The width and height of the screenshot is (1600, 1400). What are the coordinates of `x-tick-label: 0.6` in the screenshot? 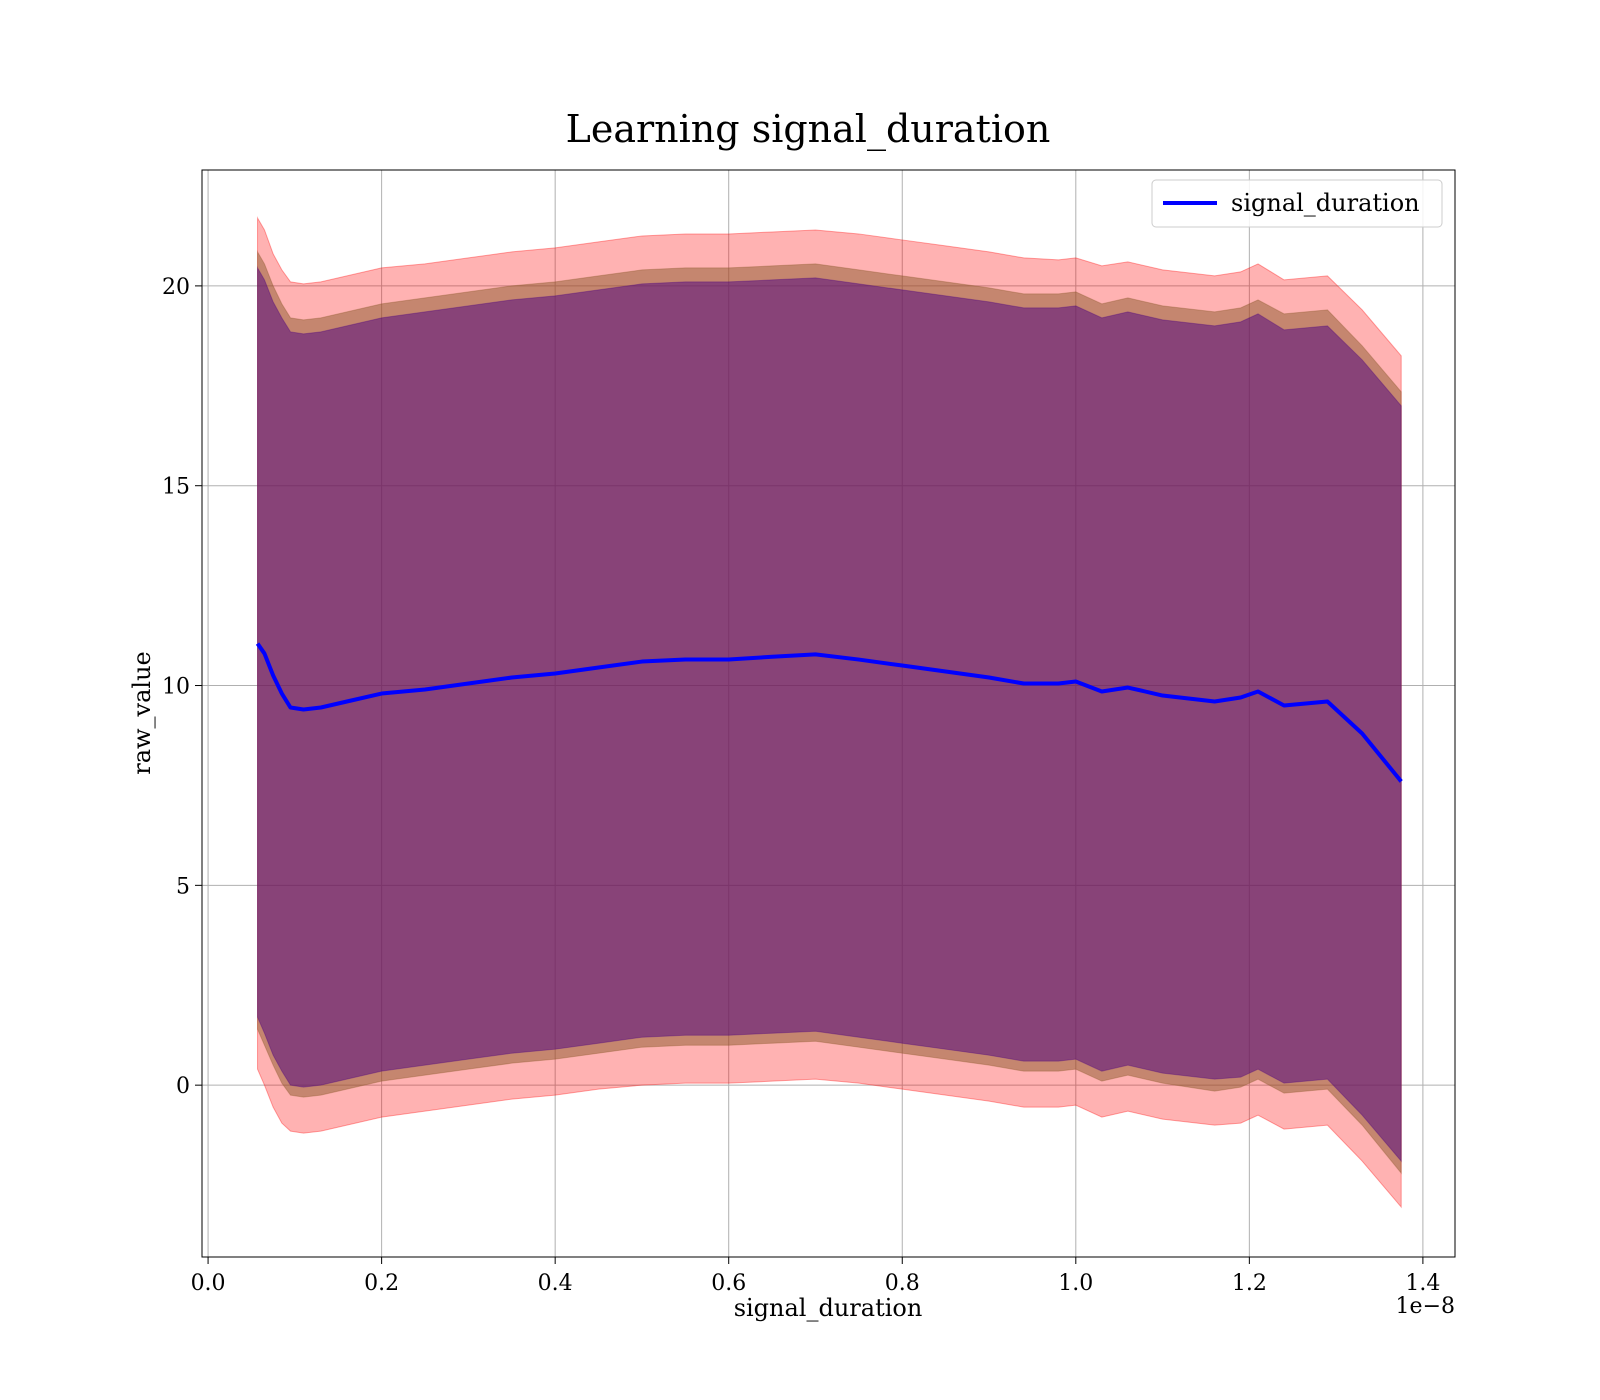 It's located at (728, 1283).